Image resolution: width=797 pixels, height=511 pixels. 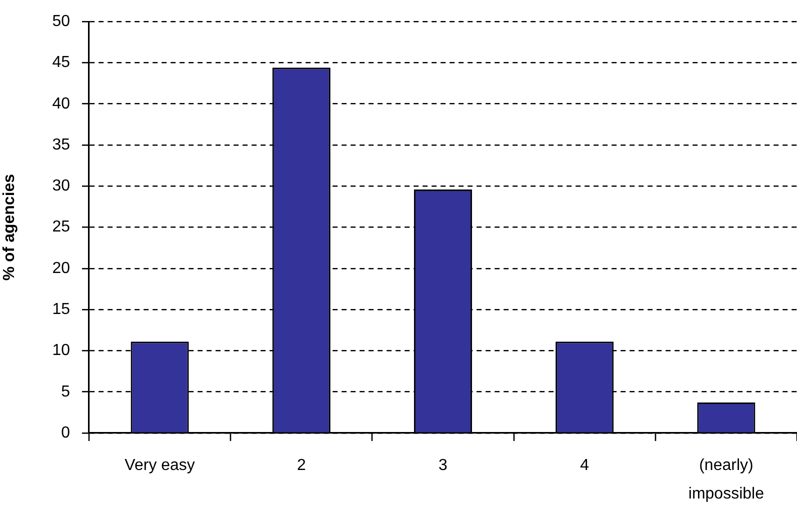 What do you see at coordinates (61, 186) in the screenshot?
I see `y-tick-label: 30` at bounding box center [61, 186].